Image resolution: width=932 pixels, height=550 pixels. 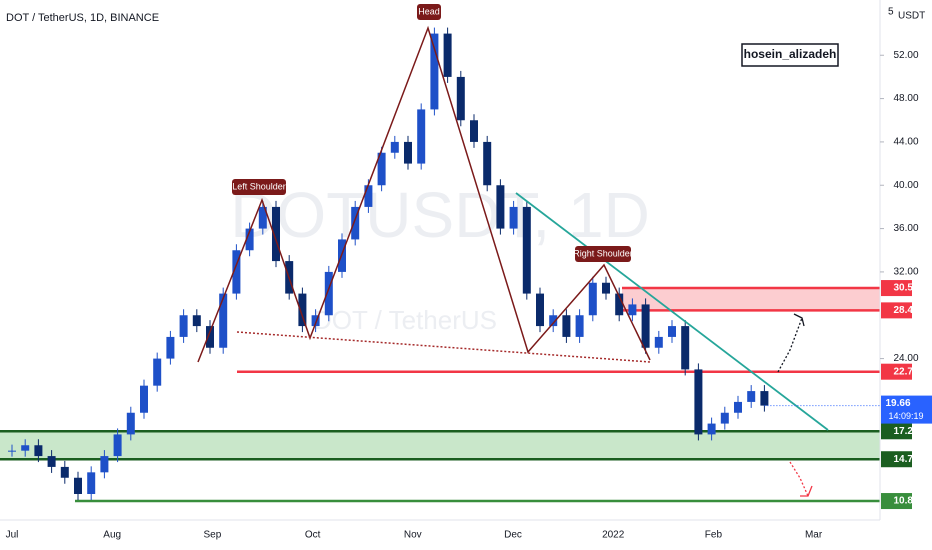 What do you see at coordinates (905, 431) in the screenshot?
I see `level-label: 17.29` at bounding box center [905, 431].